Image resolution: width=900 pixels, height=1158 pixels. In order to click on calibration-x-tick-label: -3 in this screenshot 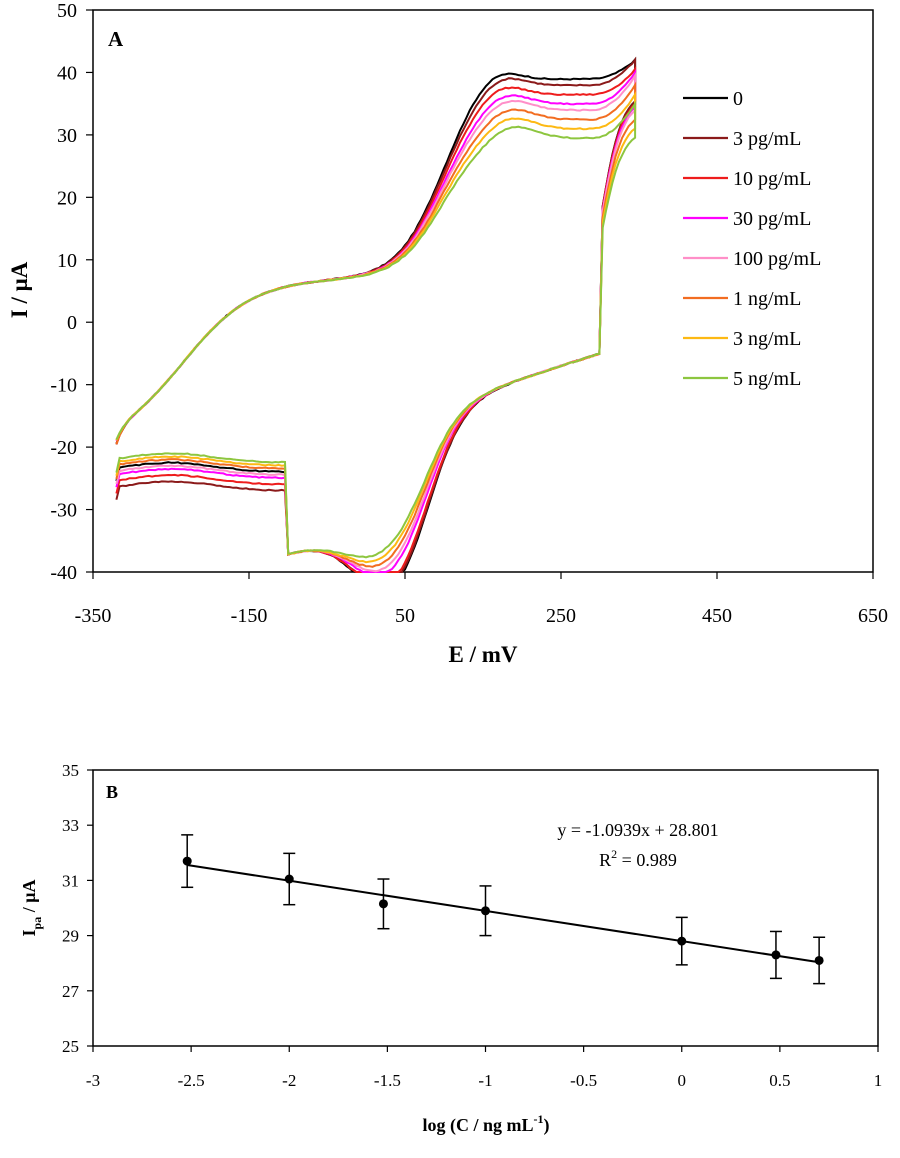, I will do `click(93, 1080)`.